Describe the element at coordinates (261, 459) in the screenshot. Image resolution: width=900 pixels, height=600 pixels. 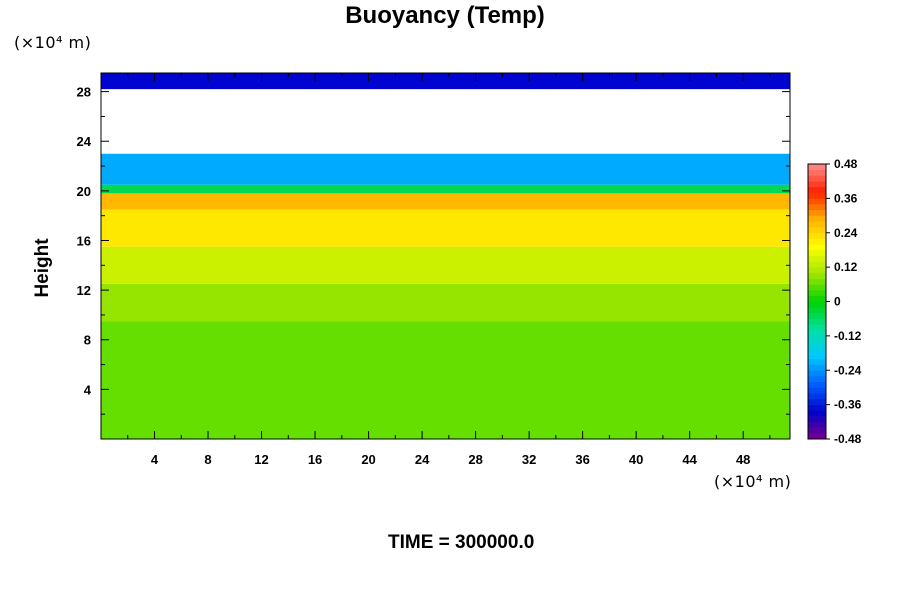
I see `x-tick-label: 12` at that location.